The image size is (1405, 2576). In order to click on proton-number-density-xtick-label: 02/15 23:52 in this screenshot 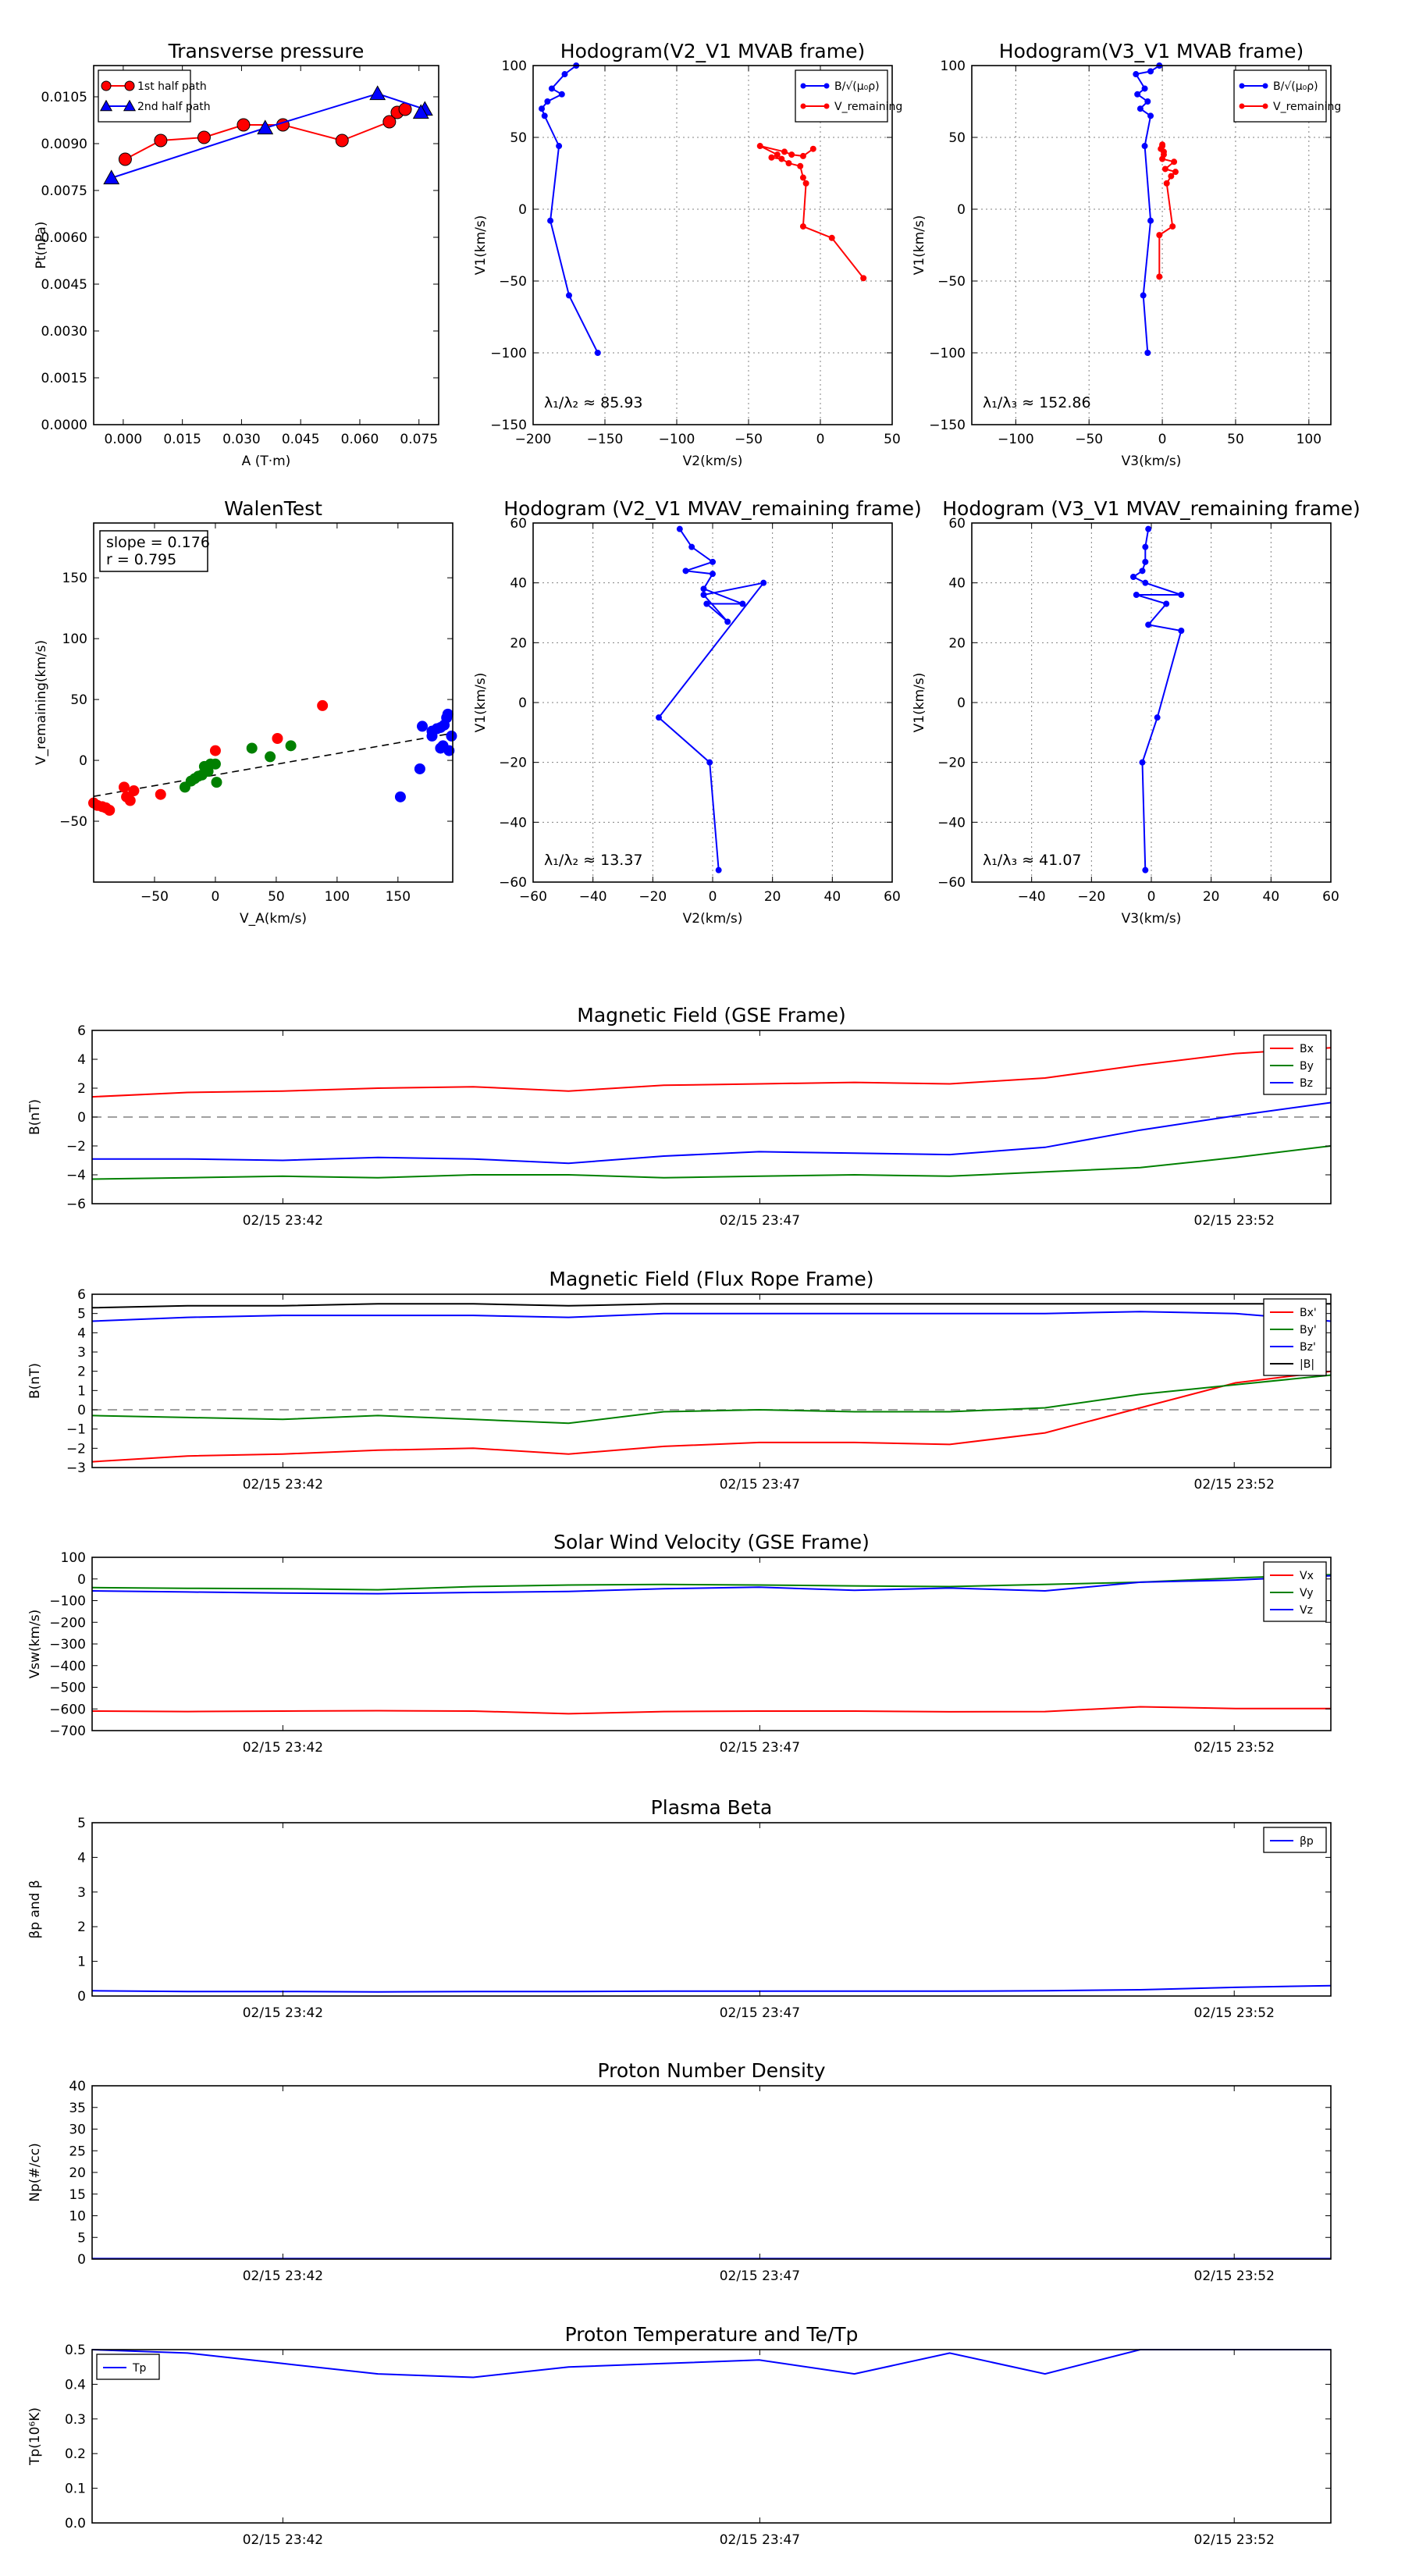, I will do `click(1234, 2276)`.